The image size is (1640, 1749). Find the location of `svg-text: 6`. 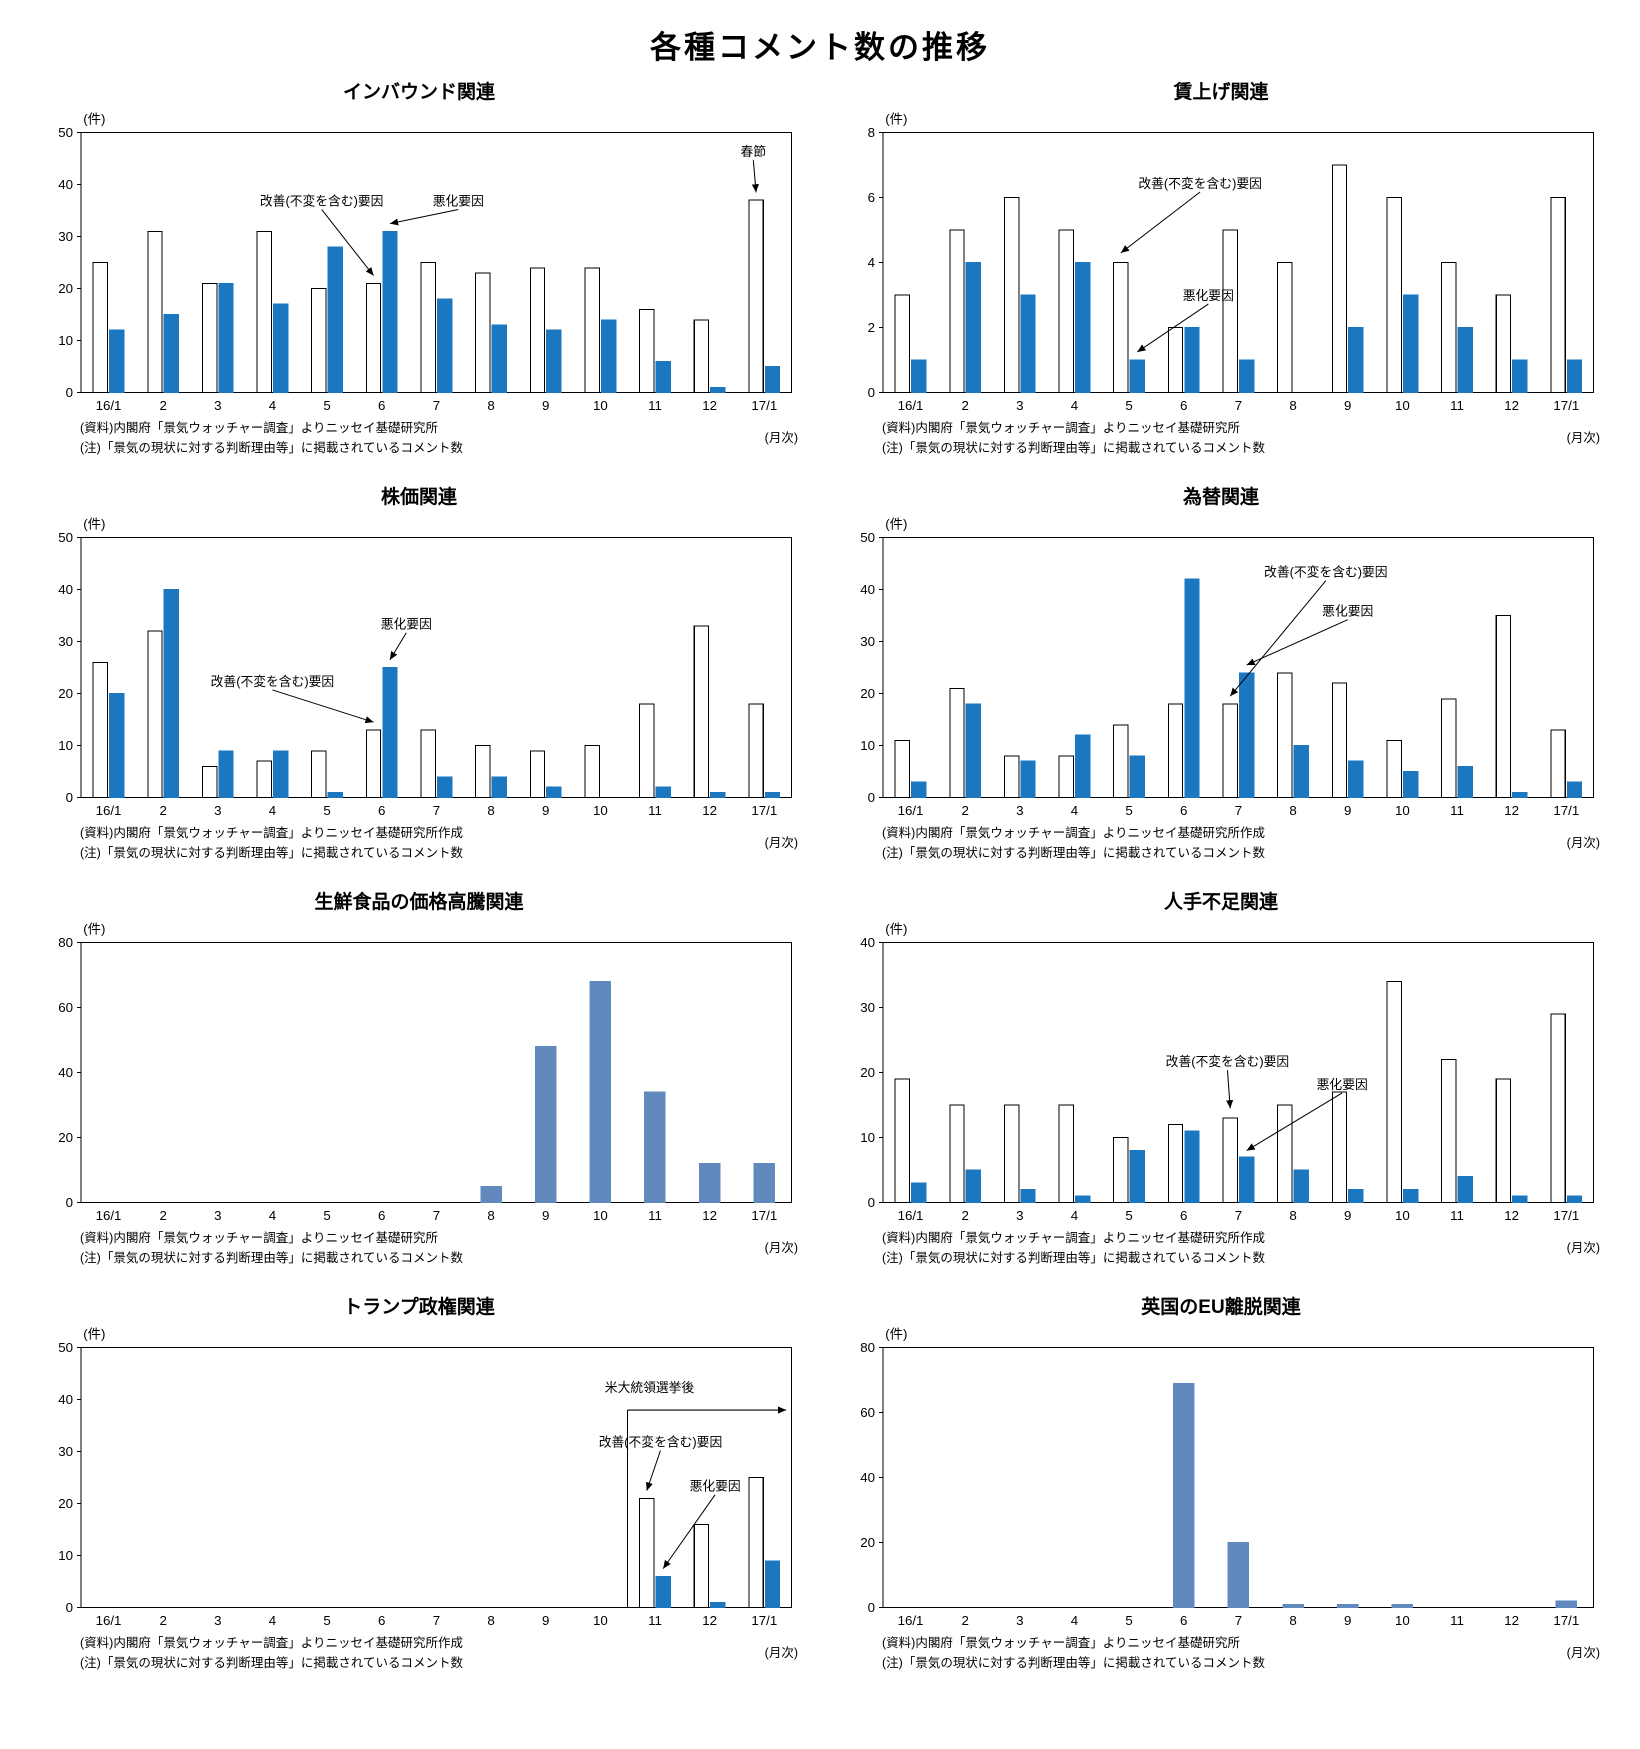

svg-text: 6 is located at coordinates (1183, 1215).